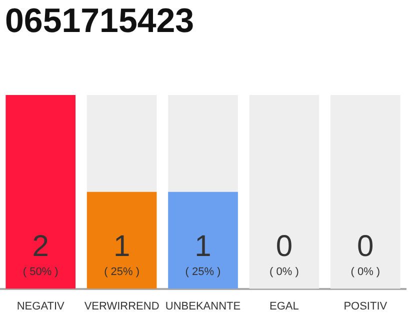 The width and height of the screenshot is (410, 320). Describe the element at coordinates (284, 306) in the screenshot. I see `x-tick-label: EGAL` at that location.